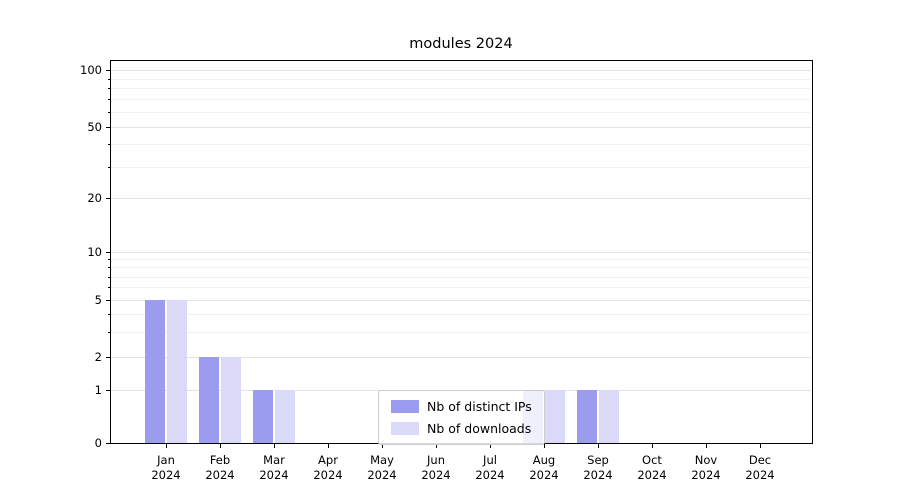  I want to click on legend-swatch-distinct-ips, so click(405, 406).